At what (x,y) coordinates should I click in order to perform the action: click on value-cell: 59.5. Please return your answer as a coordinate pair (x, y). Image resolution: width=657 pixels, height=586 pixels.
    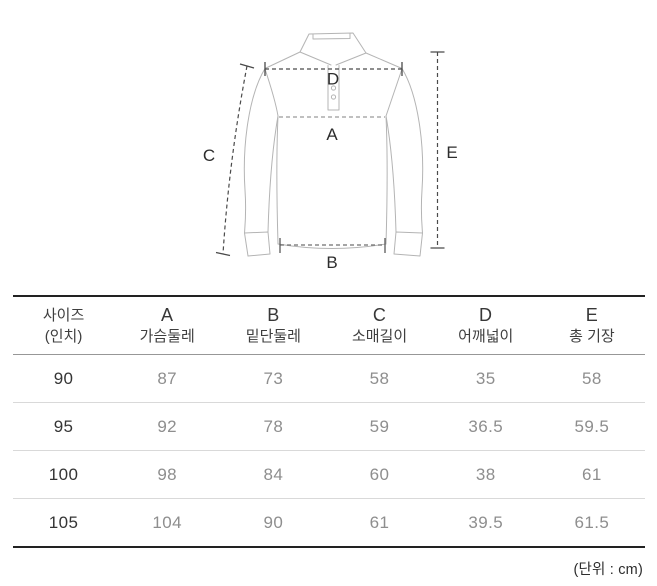
    Looking at the image, I should click on (591, 426).